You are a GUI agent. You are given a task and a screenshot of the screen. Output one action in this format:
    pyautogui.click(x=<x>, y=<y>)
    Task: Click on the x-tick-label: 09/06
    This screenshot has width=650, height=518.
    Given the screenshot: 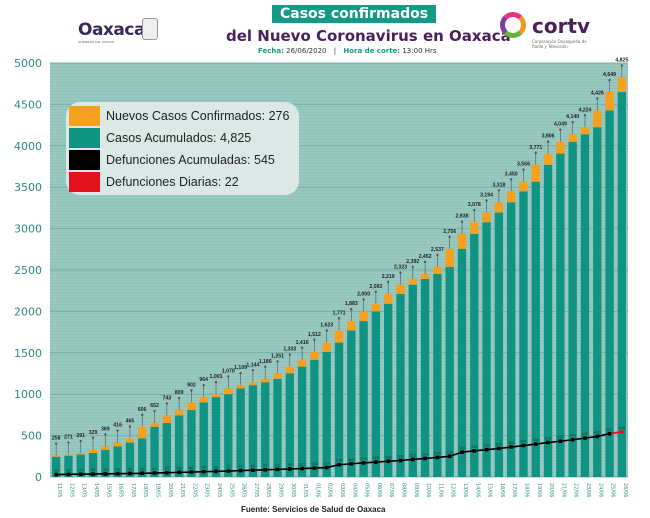 What is the action you would take?
    pyautogui.click(x=416, y=490)
    